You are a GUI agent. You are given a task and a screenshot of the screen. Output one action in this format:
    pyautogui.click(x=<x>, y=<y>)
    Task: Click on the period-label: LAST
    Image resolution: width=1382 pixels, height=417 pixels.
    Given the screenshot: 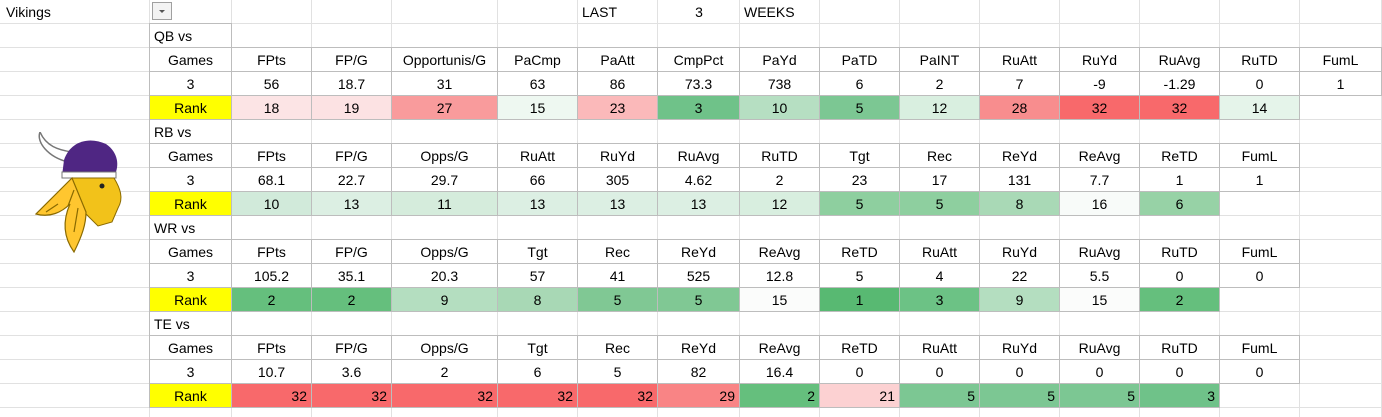 What is the action you would take?
    pyautogui.click(x=600, y=12)
    